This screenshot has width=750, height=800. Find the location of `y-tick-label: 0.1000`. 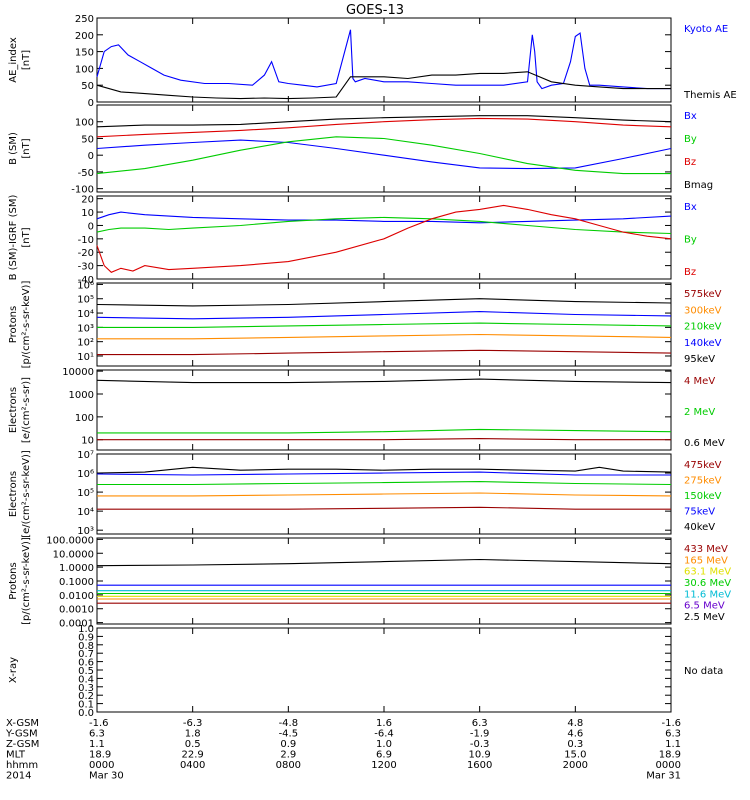

y-tick-label: 0.1000 is located at coordinates (76, 582).